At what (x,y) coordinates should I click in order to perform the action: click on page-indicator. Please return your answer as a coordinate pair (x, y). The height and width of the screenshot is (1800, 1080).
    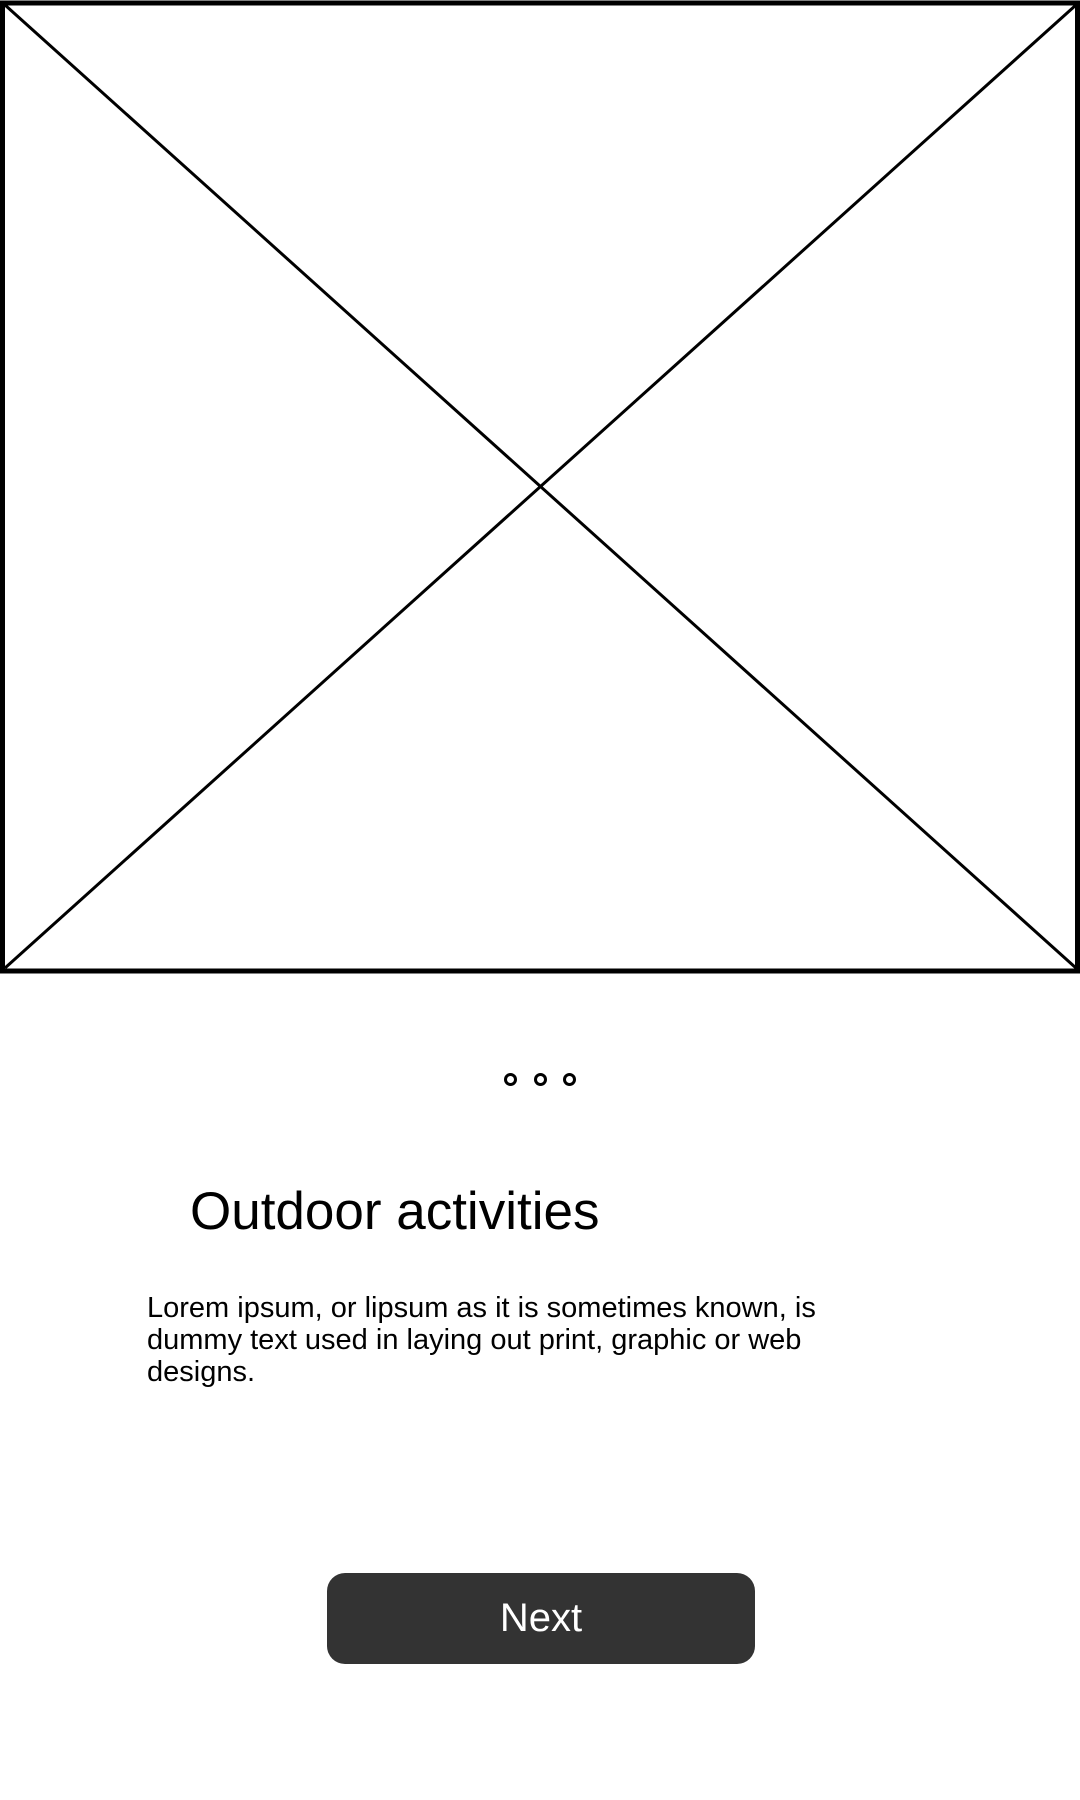
    Looking at the image, I should click on (540, 1079).